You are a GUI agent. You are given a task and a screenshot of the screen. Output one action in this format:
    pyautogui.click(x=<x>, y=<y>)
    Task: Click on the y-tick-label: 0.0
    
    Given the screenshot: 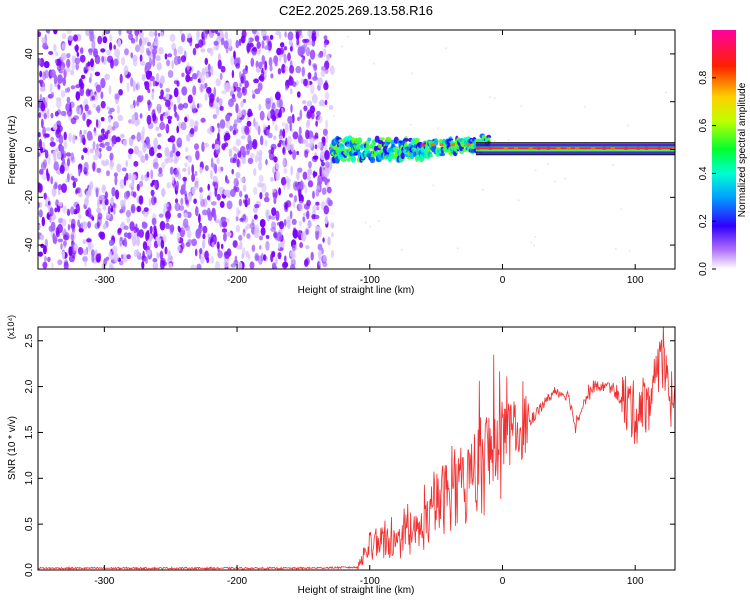 What is the action you would take?
    pyautogui.click(x=29, y=570)
    